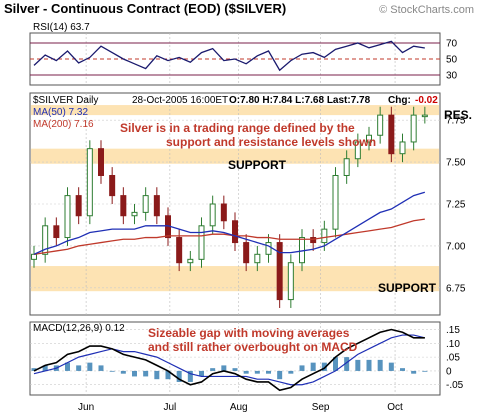  What do you see at coordinates (271, 142) in the screenshot?
I see `price-annotation-line2: support and resistance levels shown` at bounding box center [271, 142].